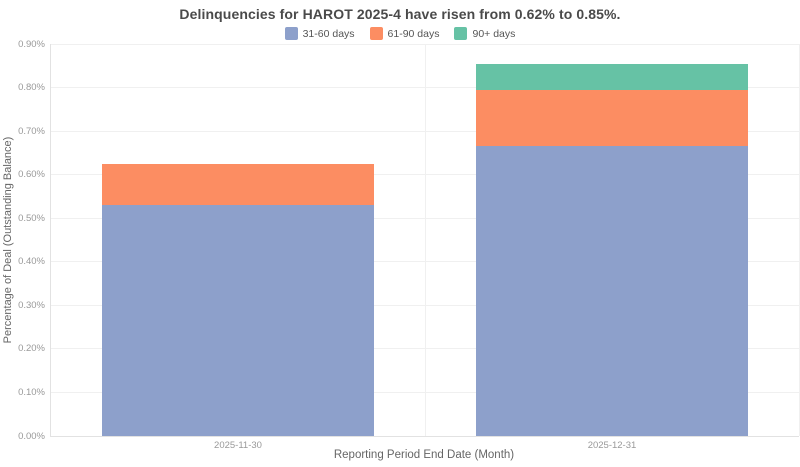  Describe the element at coordinates (31, 44) in the screenshot. I see `y-tick-label: 0.90%` at that location.